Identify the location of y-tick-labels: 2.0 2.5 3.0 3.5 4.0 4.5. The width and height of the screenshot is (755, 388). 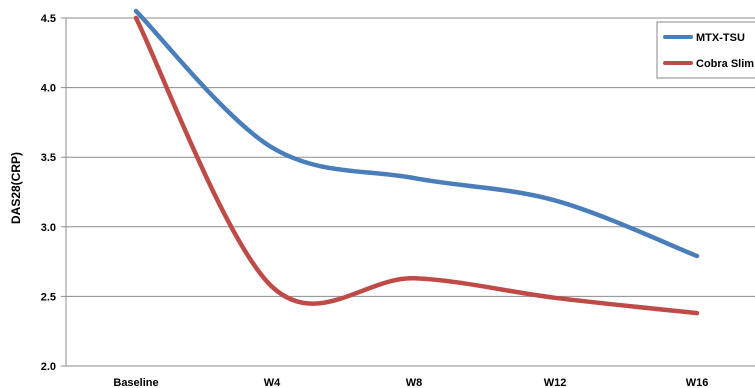
(48, 193).